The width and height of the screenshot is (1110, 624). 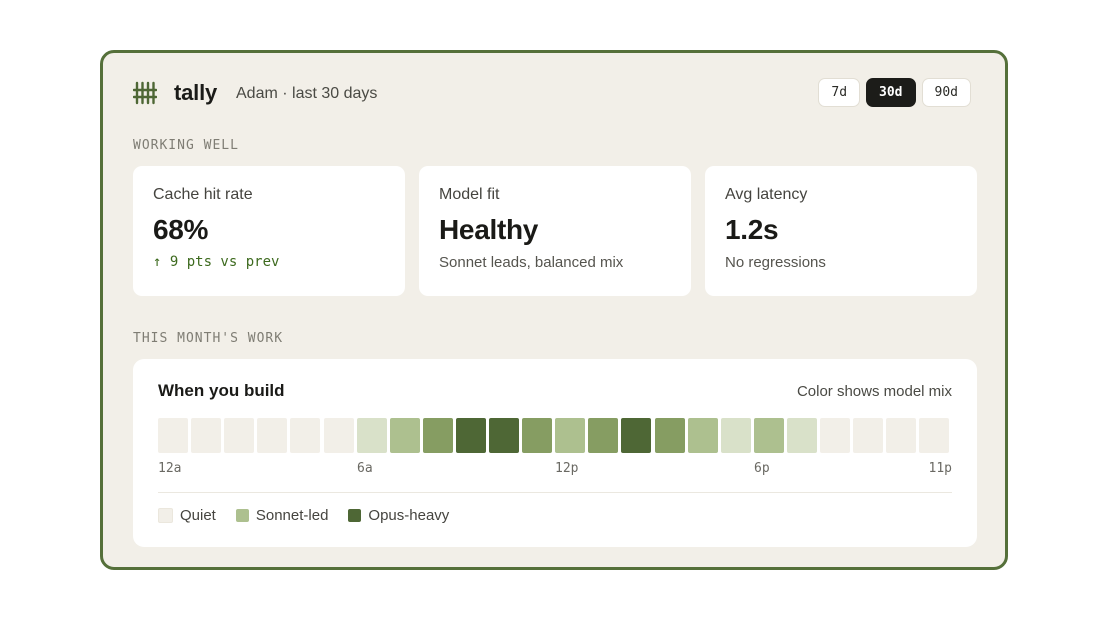 I want to click on tally-marks-icon, so click(x=145, y=93).